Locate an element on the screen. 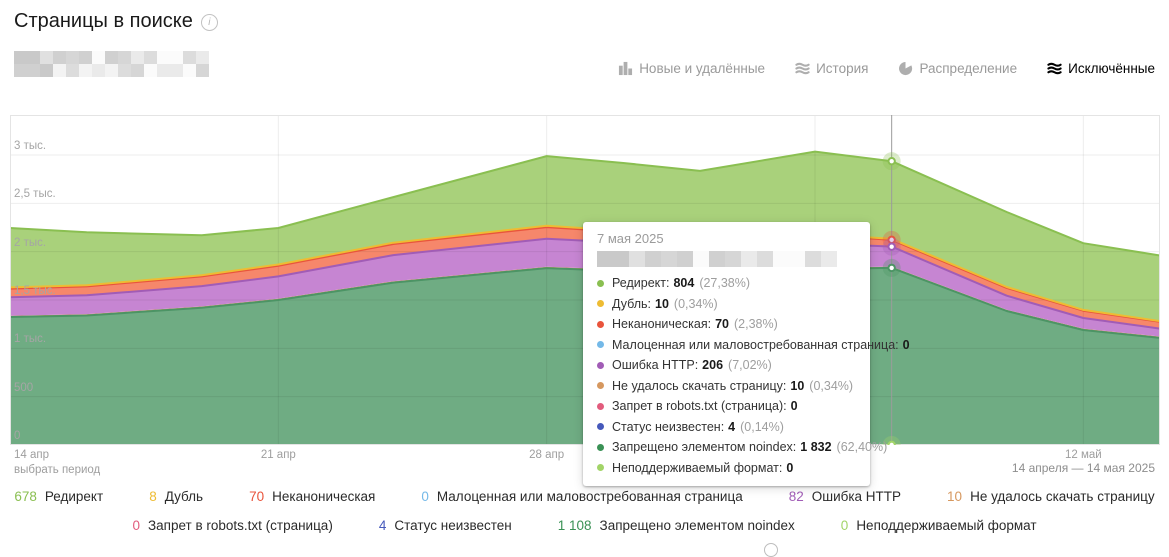 Image resolution: width=1169 pixels, height=557 pixels. tooltip-row-value: 4 is located at coordinates (732, 426).